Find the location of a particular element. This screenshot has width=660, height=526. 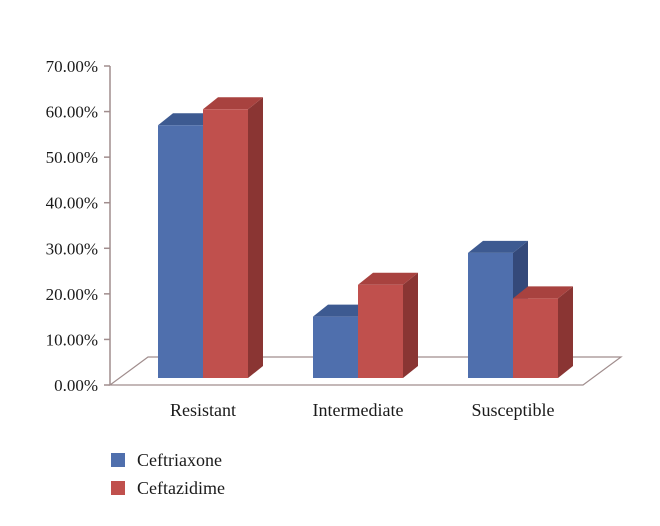

legend-swatch-ceftriaxone is located at coordinates (118, 460).